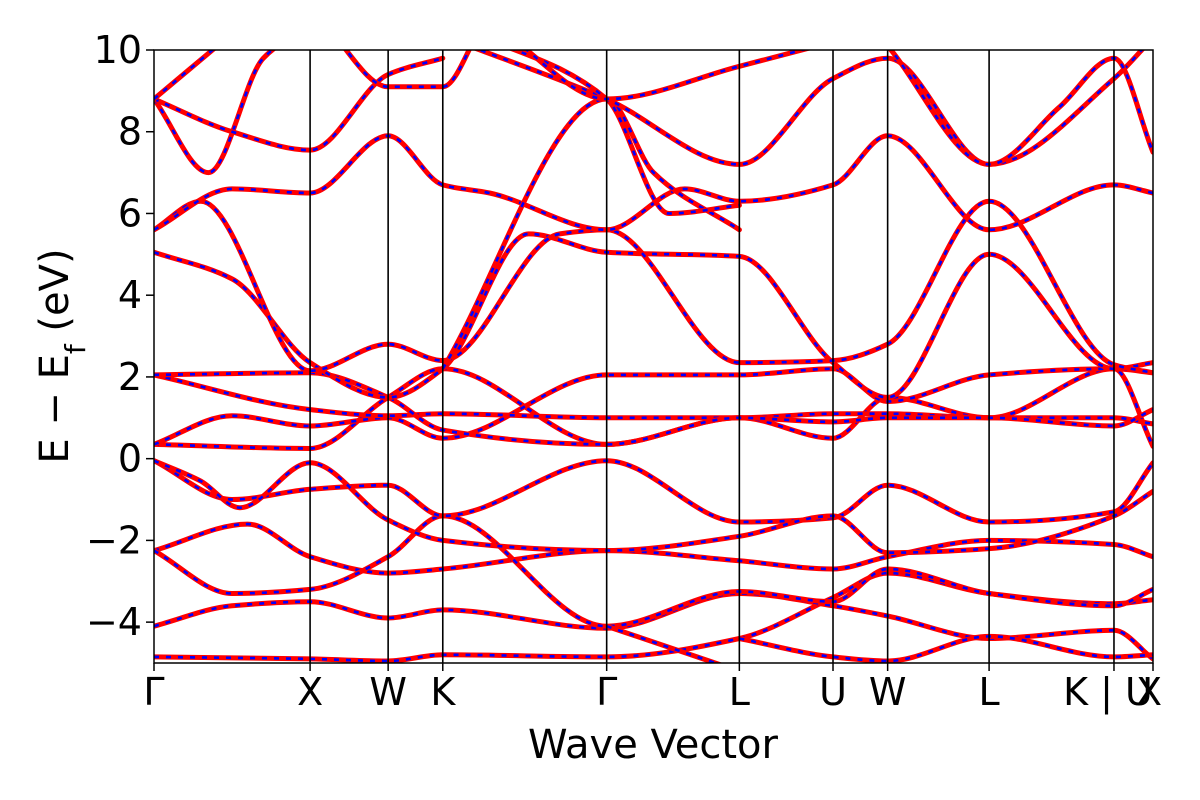 Image resolution: width=1200 pixels, height=800 pixels. What do you see at coordinates (120, 336) in the screenshot?
I see `y-axis-ticks: 10 8 6 4 2 0 −2 −4` at bounding box center [120, 336].